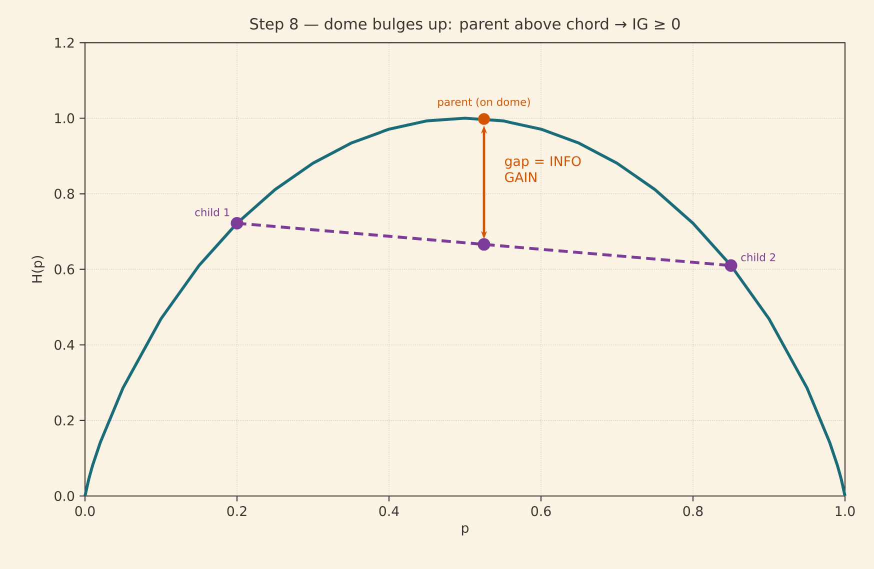 Image resolution: width=874 pixels, height=569 pixels. What do you see at coordinates (465, 25) in the screenshot?
I see `chart-title: Step 8 — dome bulges up: parent above chord → IG ≥ 0` at bounding box center [465, 25].